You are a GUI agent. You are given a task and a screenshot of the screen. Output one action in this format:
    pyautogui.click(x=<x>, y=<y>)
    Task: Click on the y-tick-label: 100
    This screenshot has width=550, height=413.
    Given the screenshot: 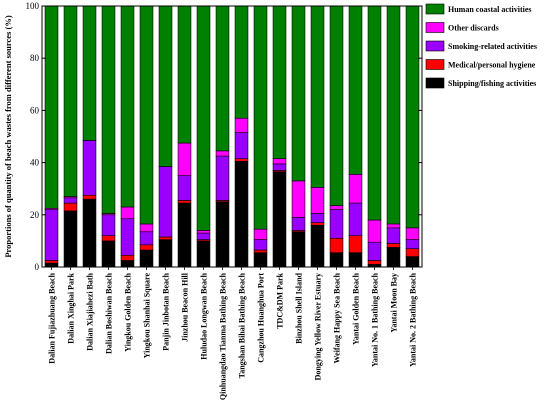 What is the action you would take?
    pyautogui.click(x=33, y=6)
    